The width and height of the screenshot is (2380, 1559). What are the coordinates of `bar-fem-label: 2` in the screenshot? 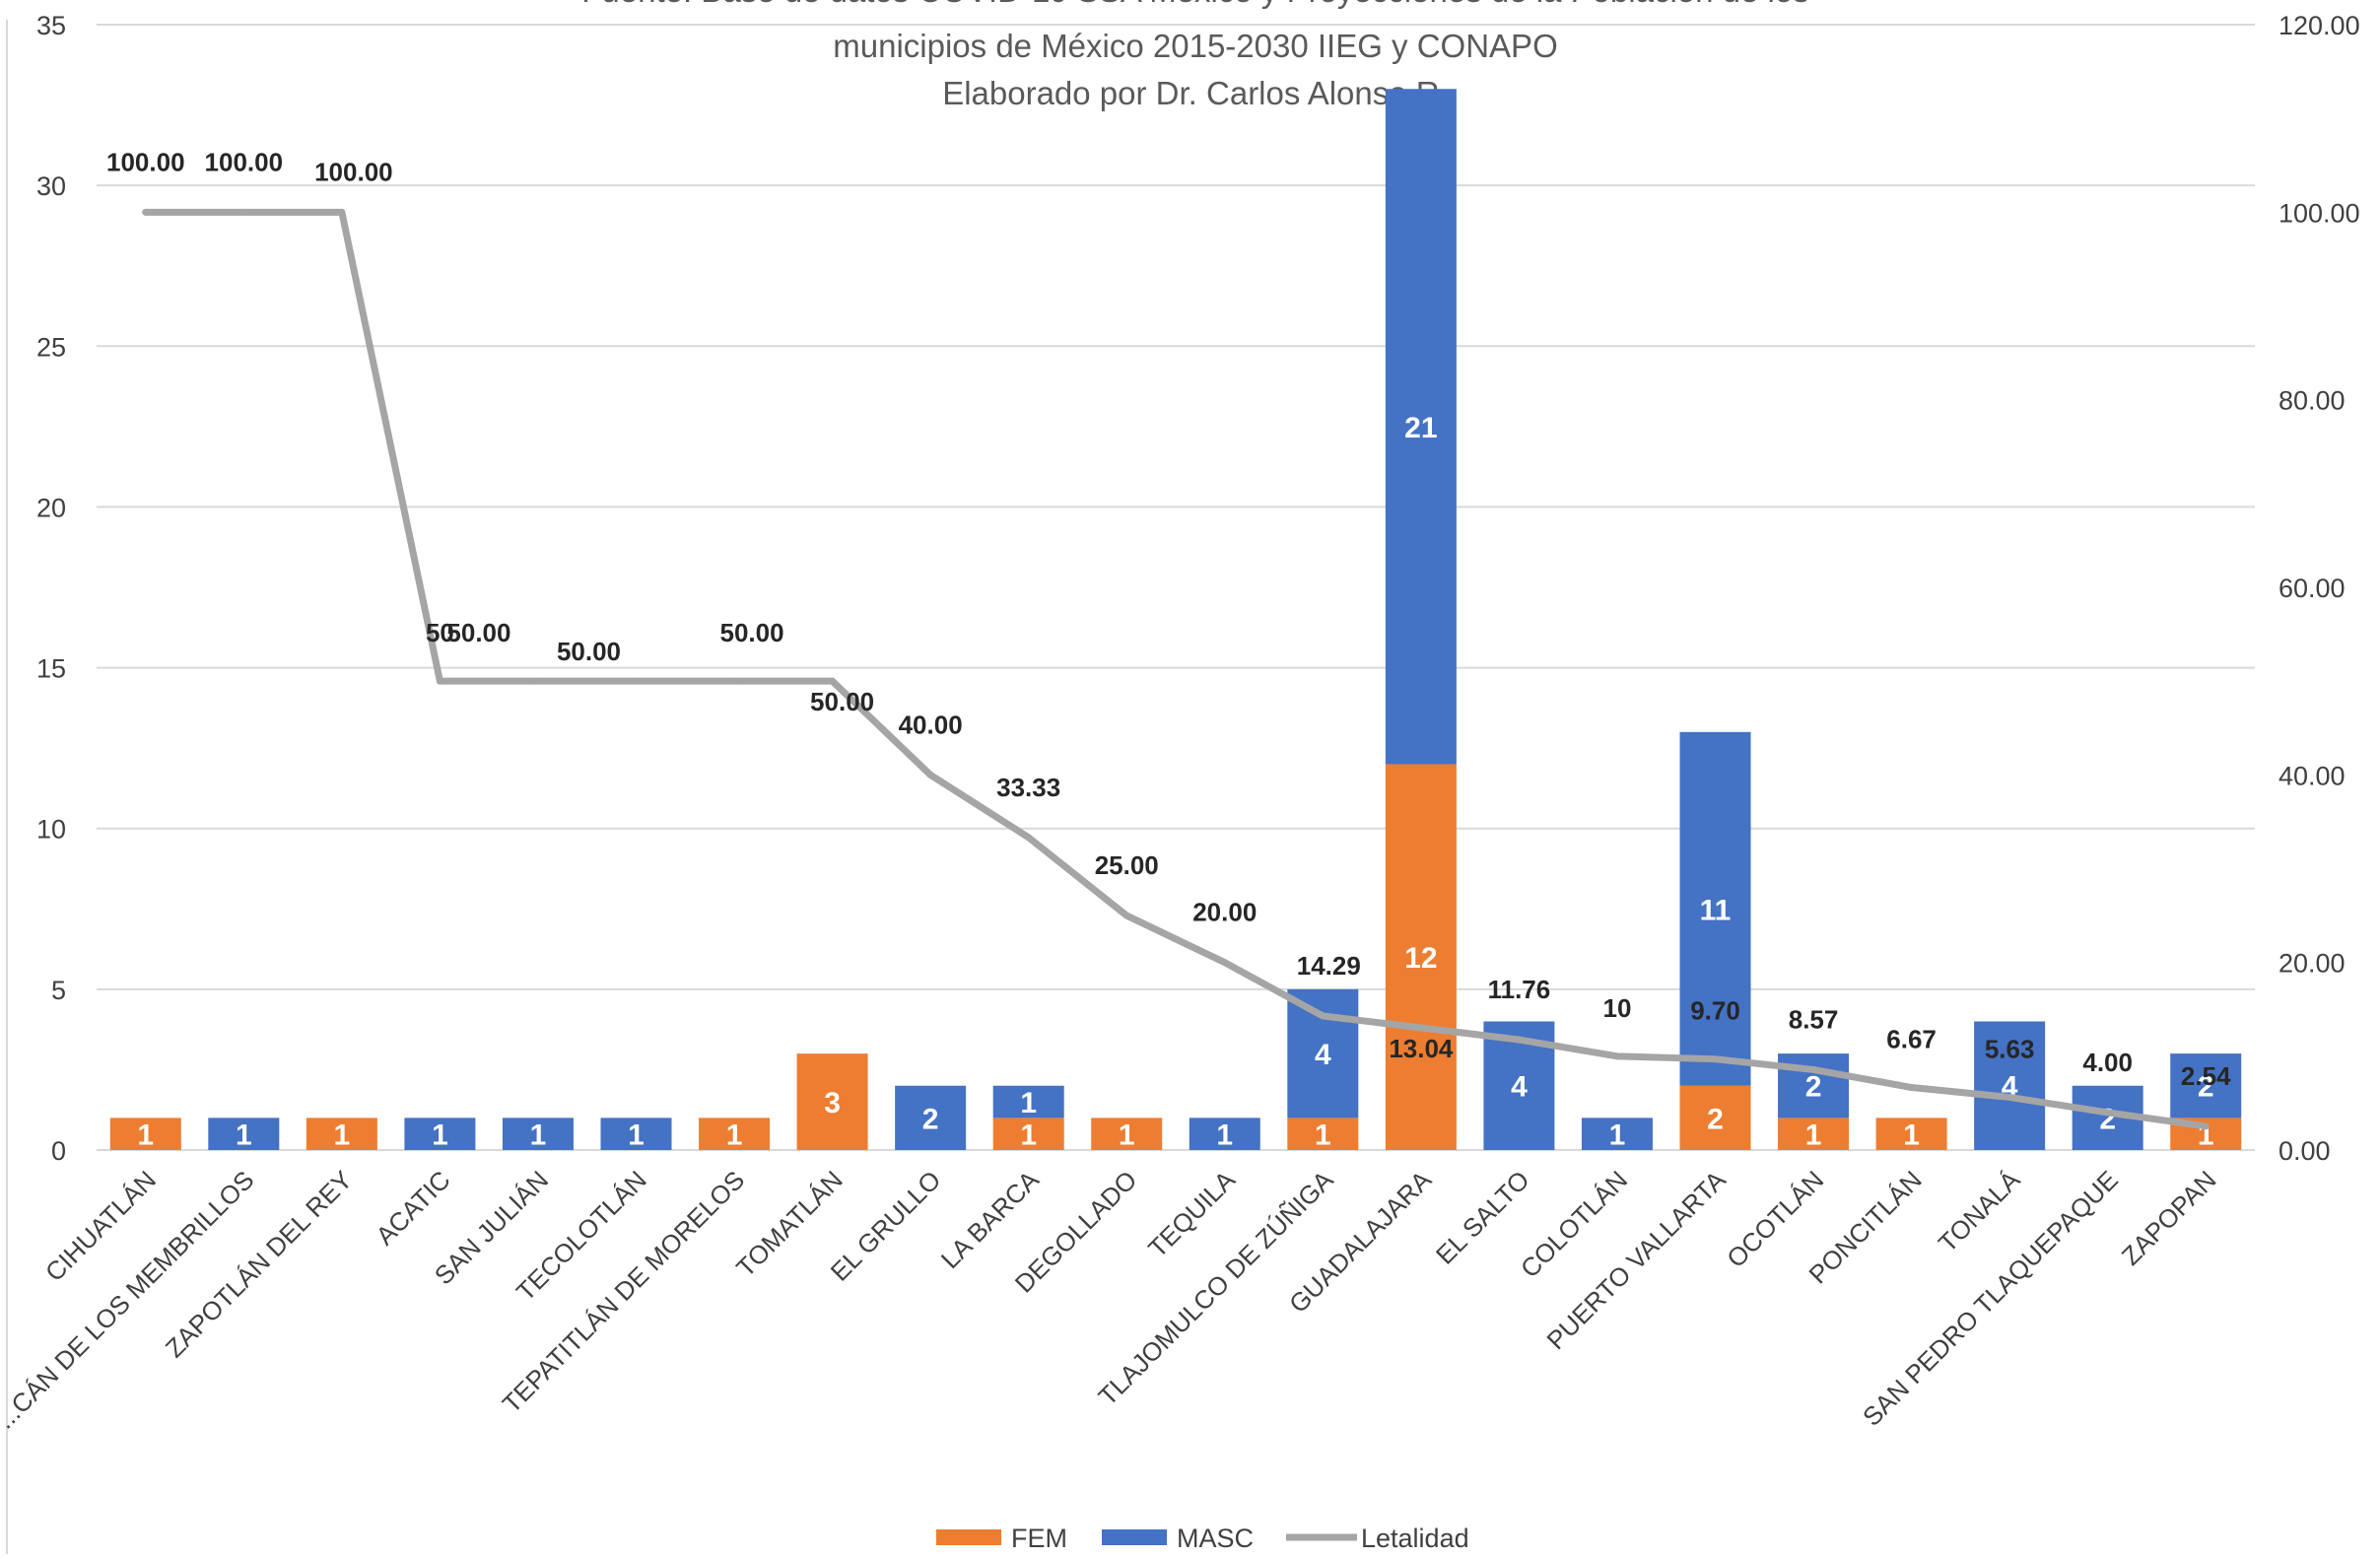 It's located at (1715, 1119).